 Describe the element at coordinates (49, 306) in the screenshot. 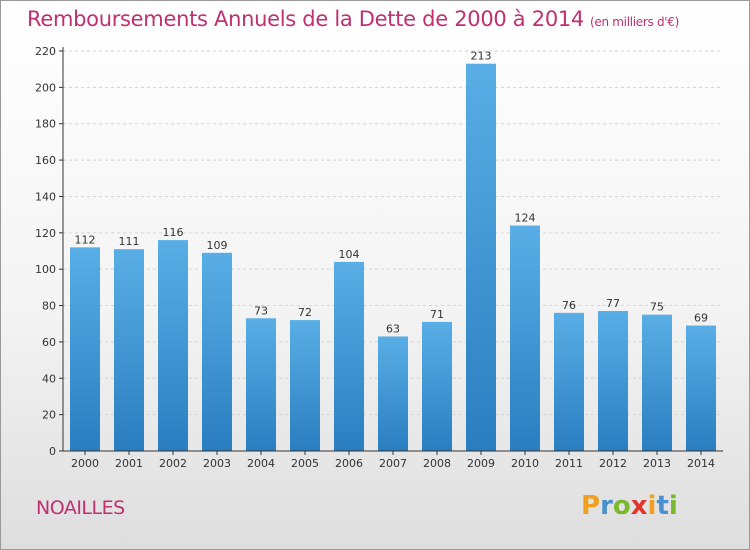

I see `y-tick-label: 80` at that location.